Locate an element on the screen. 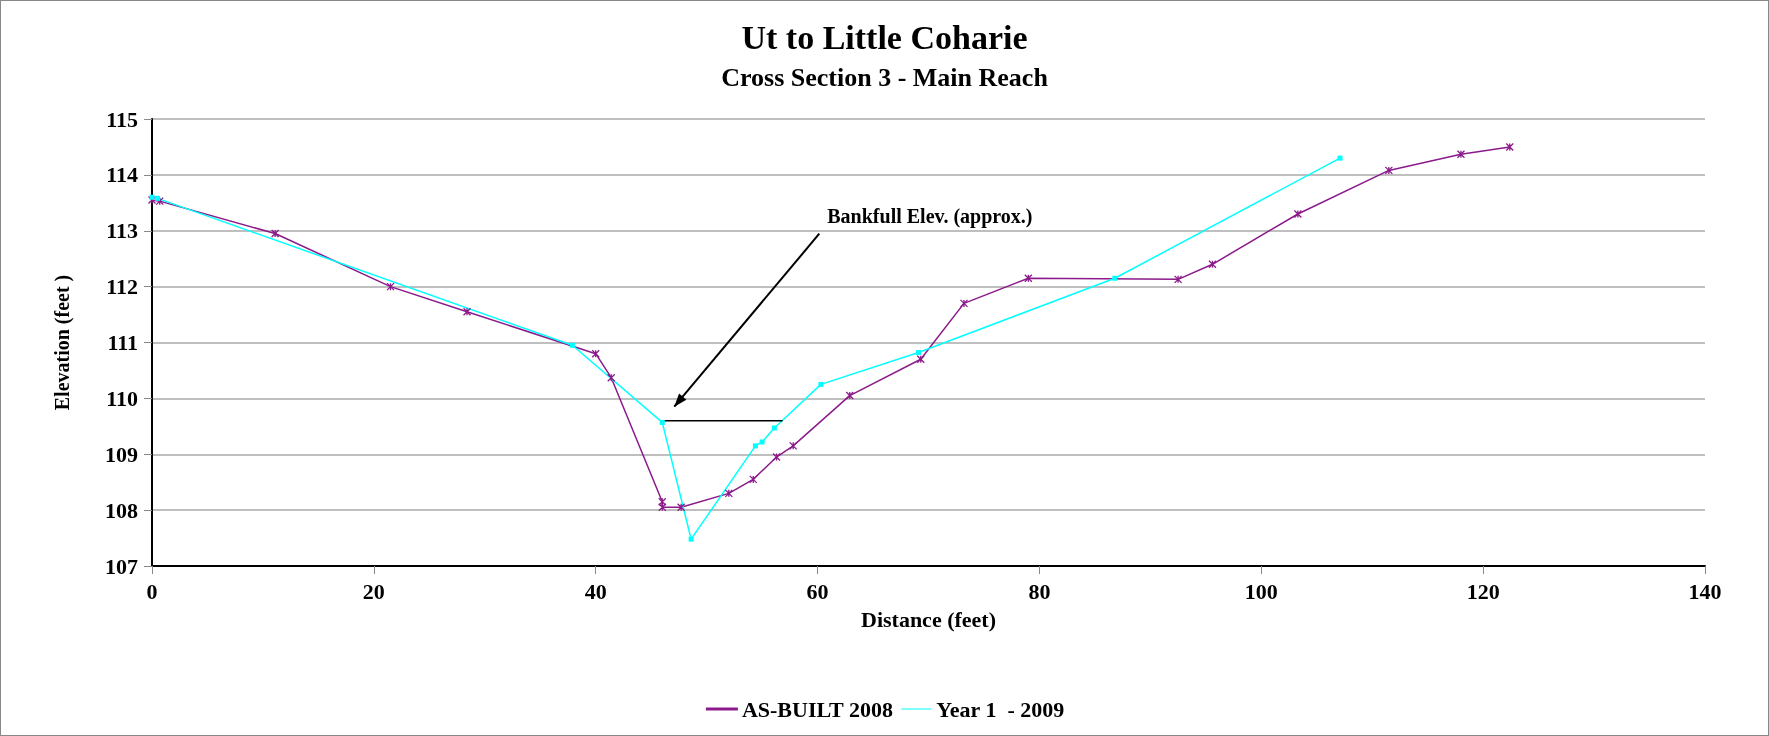 This screenshot has height=736, width=1769. legend-label: Year 1 - 2009 is located at coordinates (1000, 709).